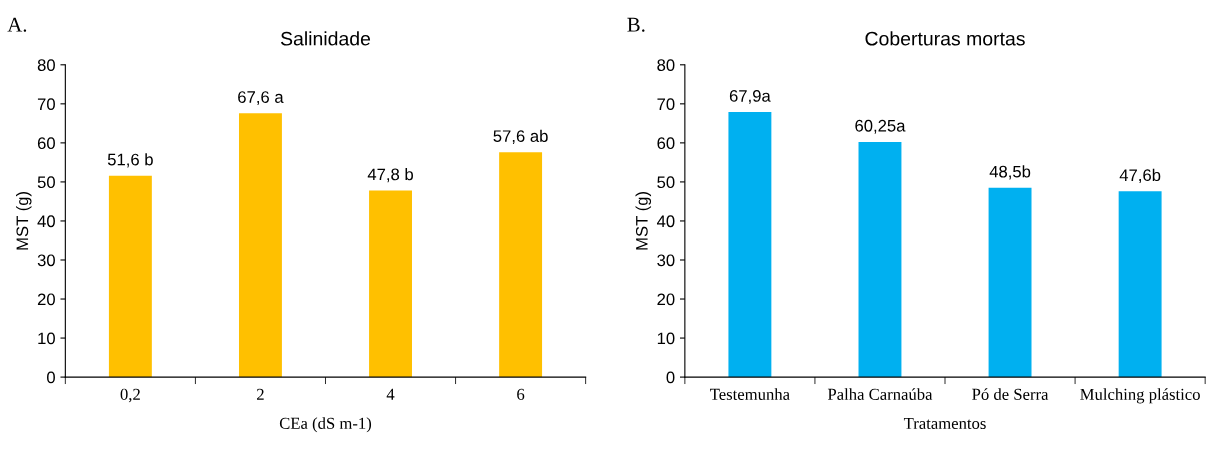 This screenshot has height=450, width=1210. What do you see at coordinates (880, 126) in the screenshot?
I see `data-label: 60,25a` at bounding box center [880, 126].